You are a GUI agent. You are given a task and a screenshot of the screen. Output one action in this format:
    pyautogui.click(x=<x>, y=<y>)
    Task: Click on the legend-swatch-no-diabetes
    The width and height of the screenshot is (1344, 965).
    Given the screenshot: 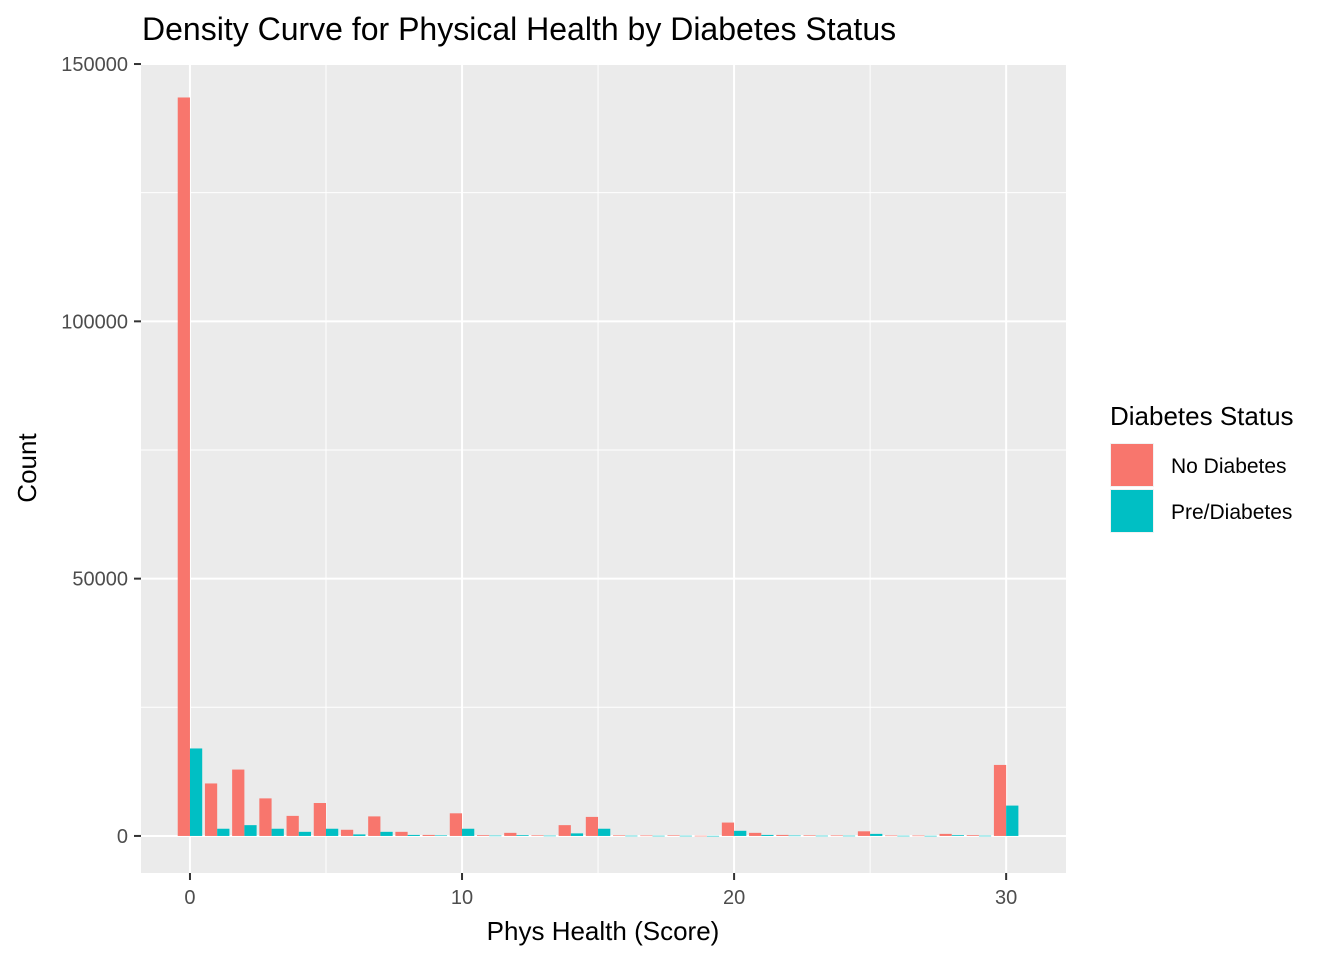 What is the action you would take?
    pyautogui.click(x=1132, y=465)
    